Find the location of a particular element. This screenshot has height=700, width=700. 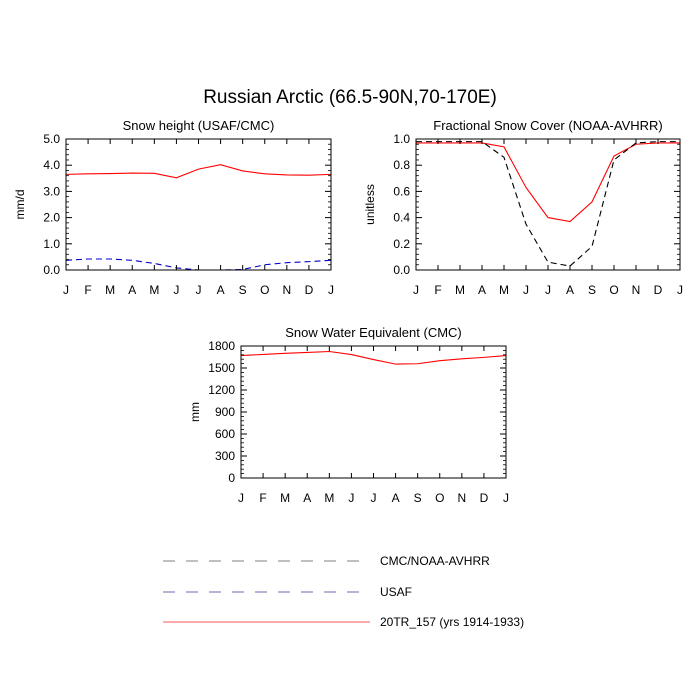

legend-label: CMC/NOAA-AVHRR is located at coordinates (435, 561).